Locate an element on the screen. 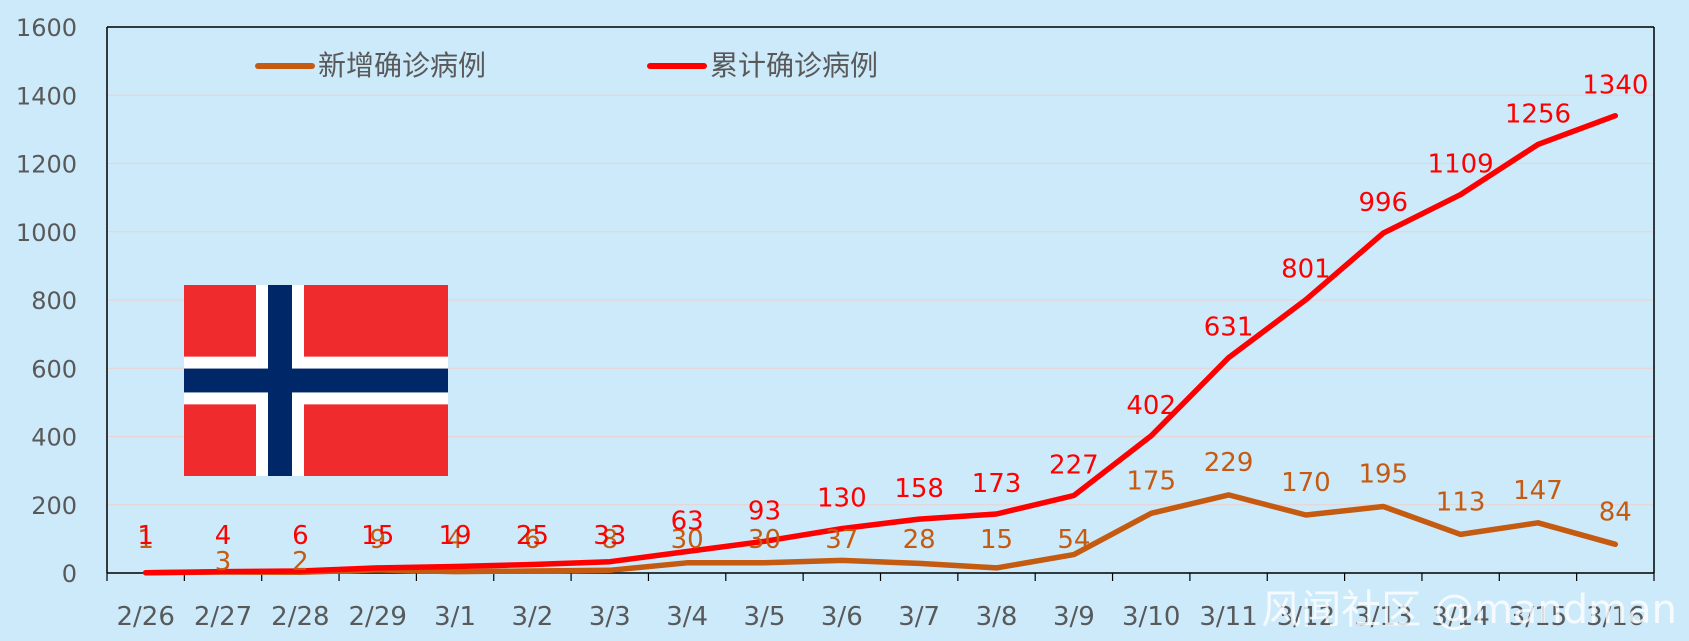 The image size is (1689, 641). data-label: 8 is located at coordinates (610, 540).